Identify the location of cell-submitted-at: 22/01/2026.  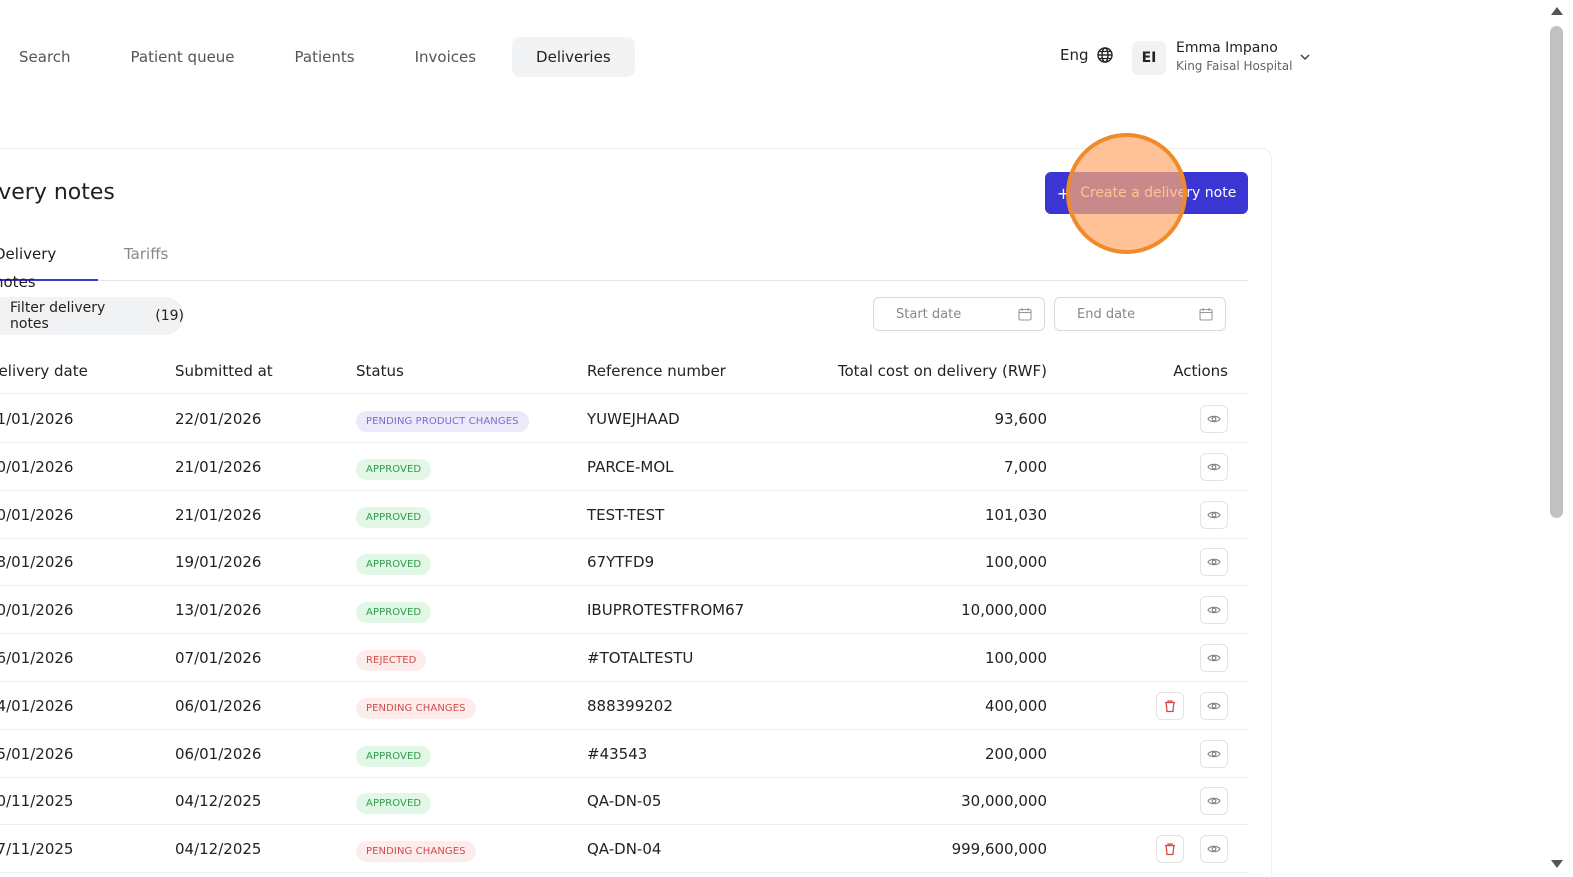
(218, 419).